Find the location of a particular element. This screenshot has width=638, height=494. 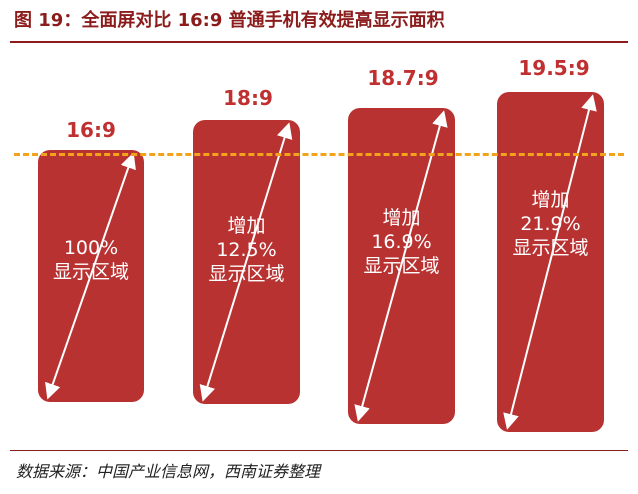

ratio-label-18-7-9: 18.7:9 is located at coordinates (403, 78).